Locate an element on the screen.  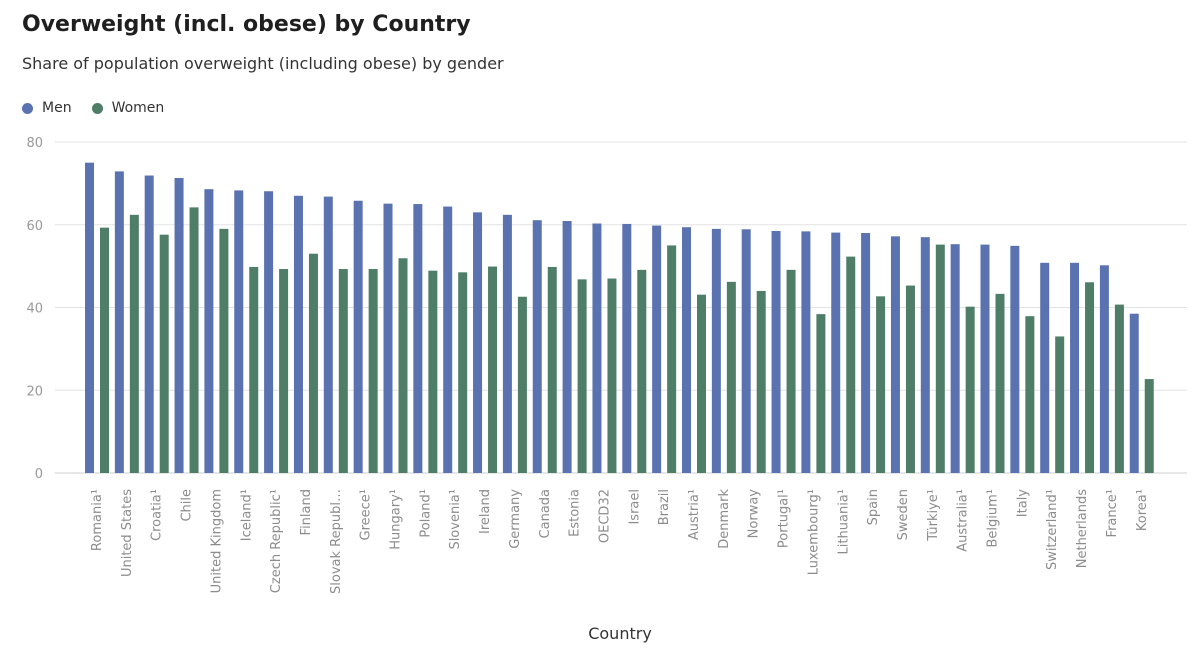
bar-men: Slovak Republ… — Men: 66.8 is located at coordinates (328, 335).